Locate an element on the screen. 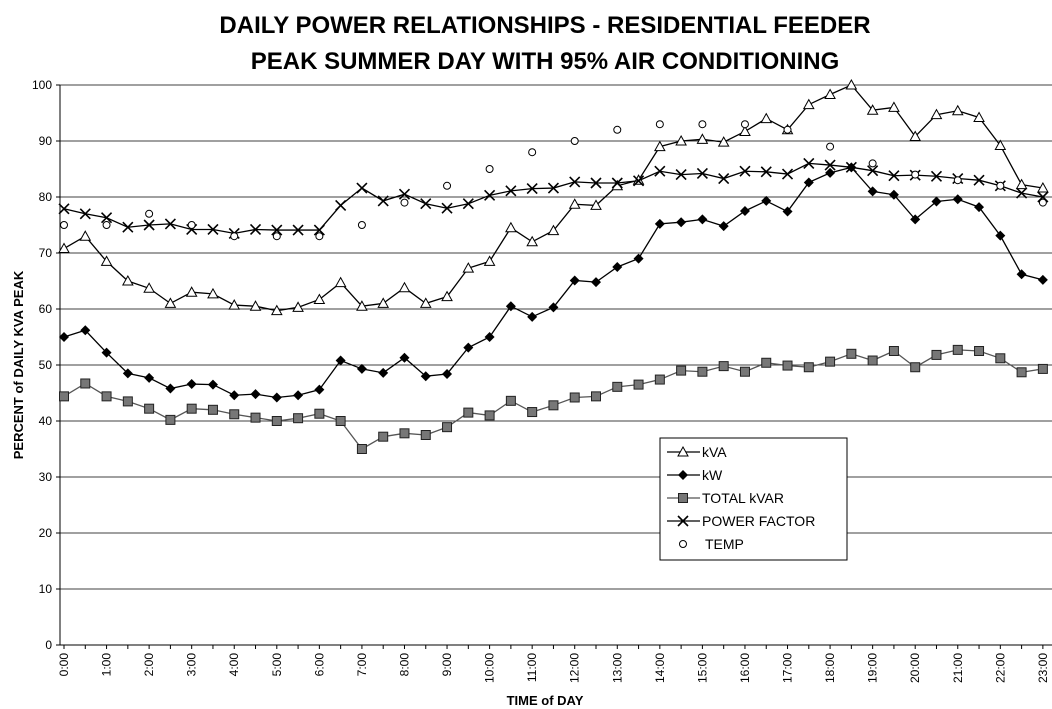 Image resolution: width=1052 pixels, height=709 pixels. x-tick-label: 4:00 is located at coordinates (234, 665).